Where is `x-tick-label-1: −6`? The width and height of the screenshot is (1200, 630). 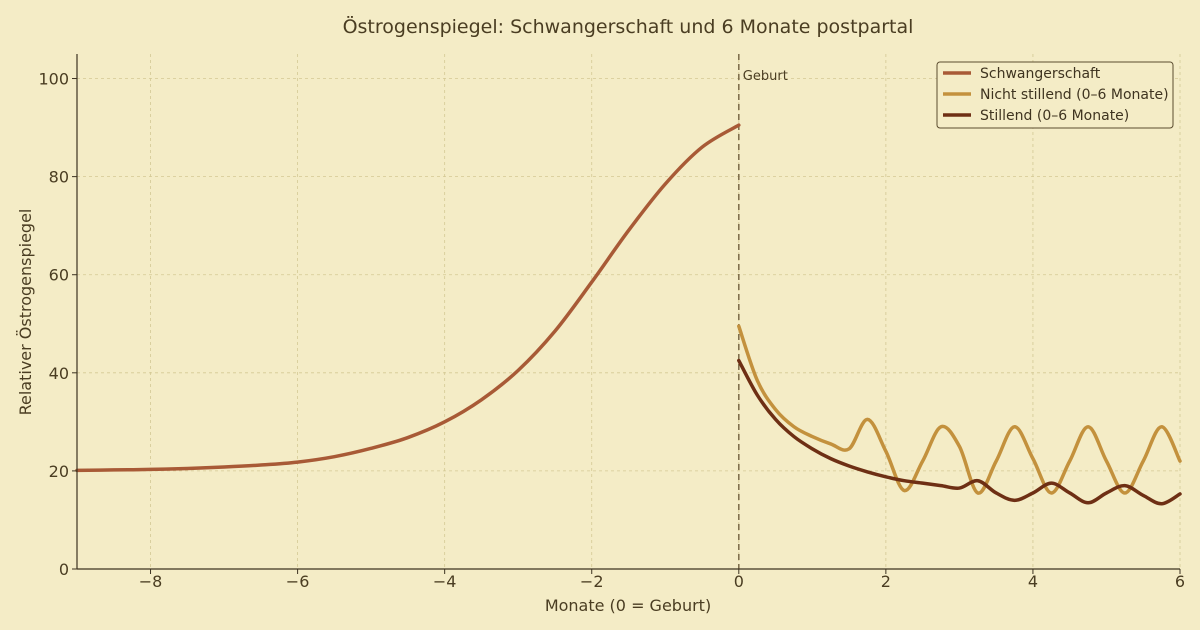
x-tick-label-1: −6 is located at coordinates (298, 581).